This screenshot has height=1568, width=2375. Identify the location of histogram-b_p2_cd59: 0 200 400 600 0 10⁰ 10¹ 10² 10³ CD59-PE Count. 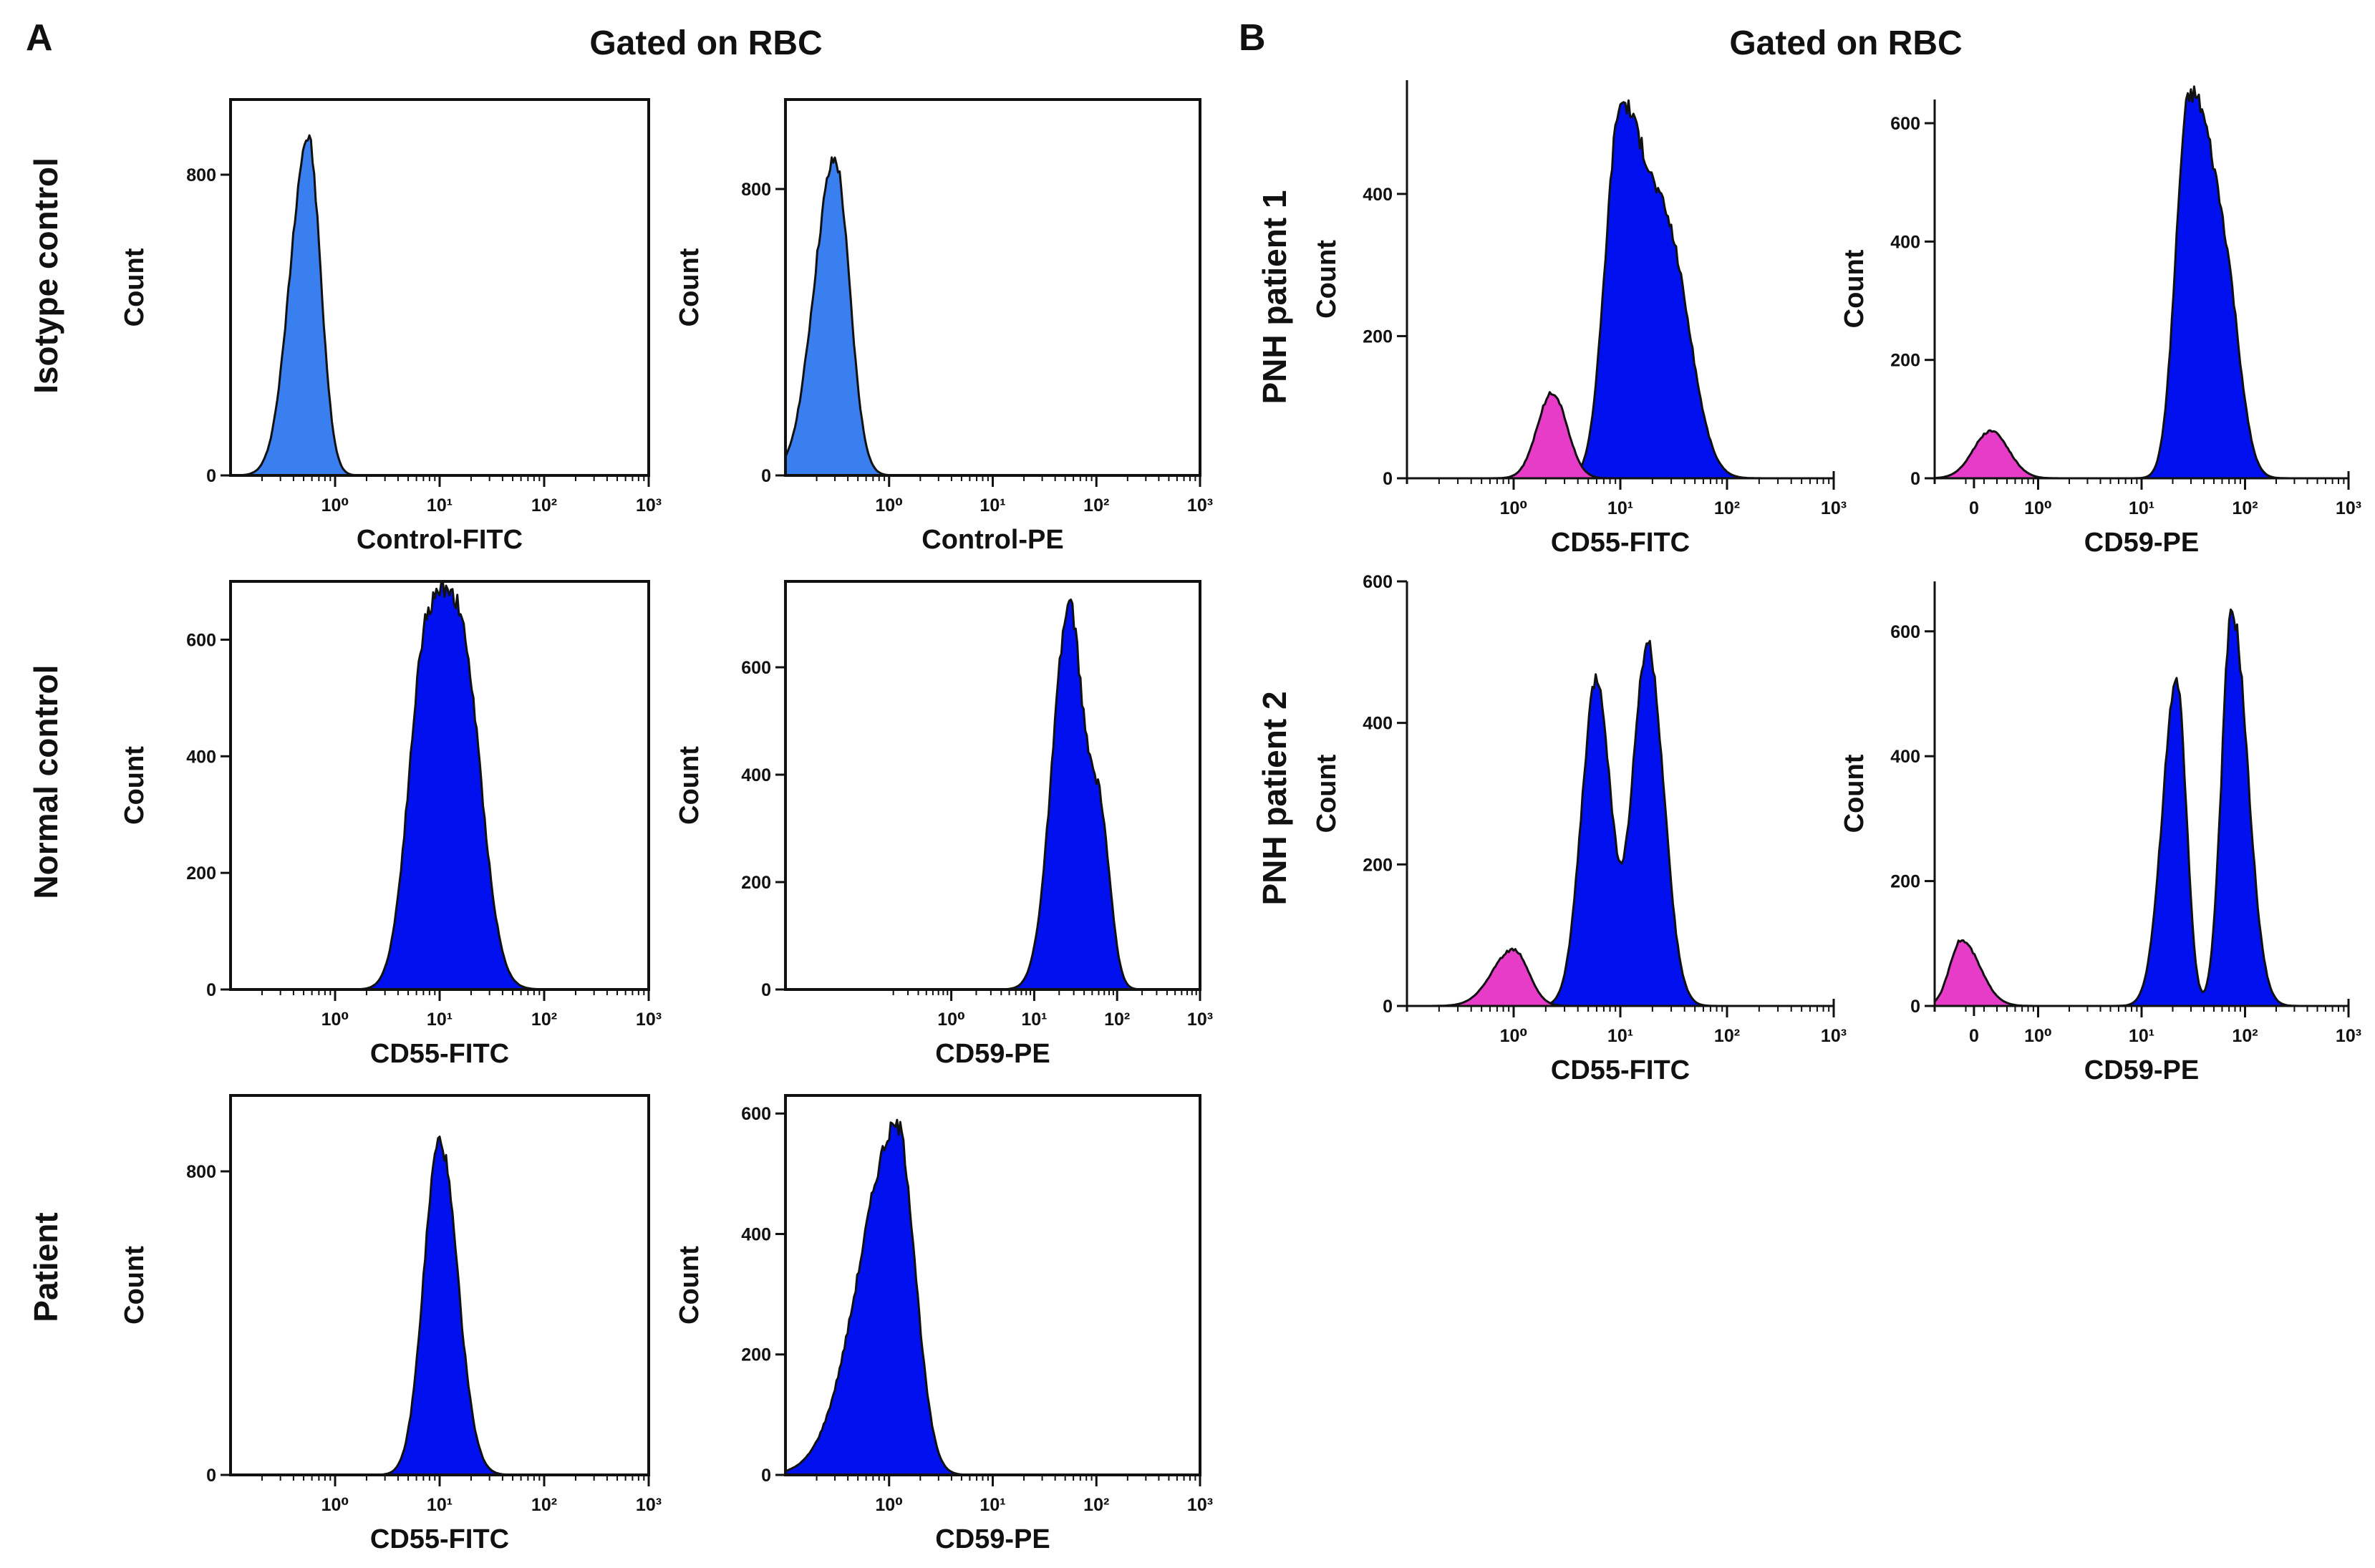
(2100, 833).